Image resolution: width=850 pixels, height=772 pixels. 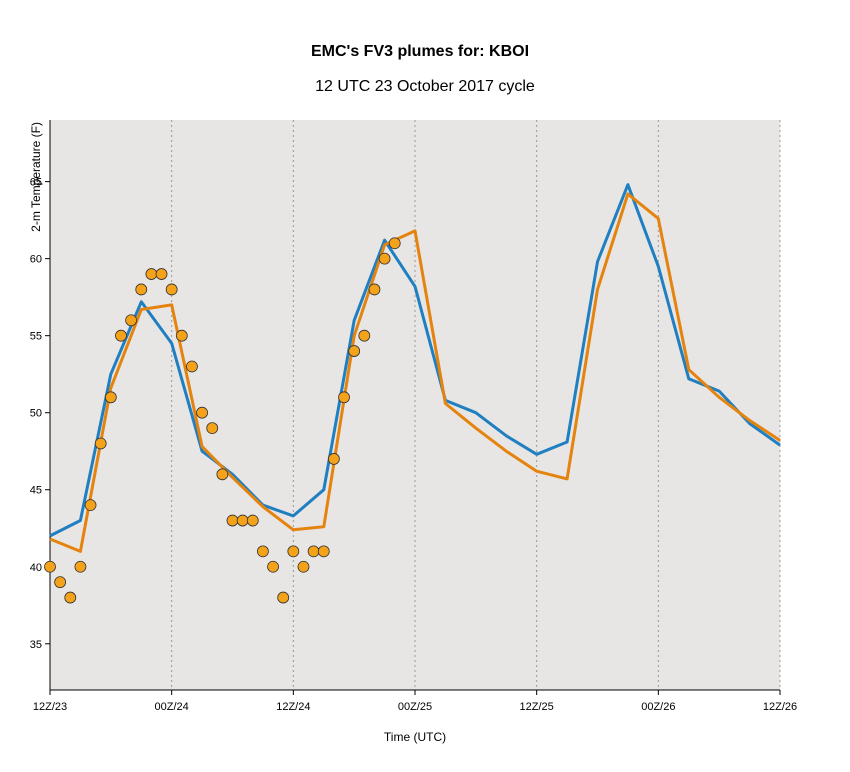 What do you see at coordinates (36, 337) in the screenshot?
I see `y-tick-label-4: 55` at bounding box center [36, 337].